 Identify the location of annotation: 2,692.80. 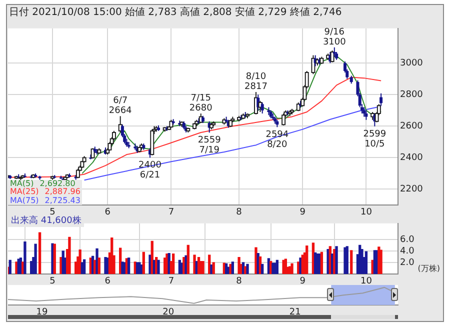
(58, 183).